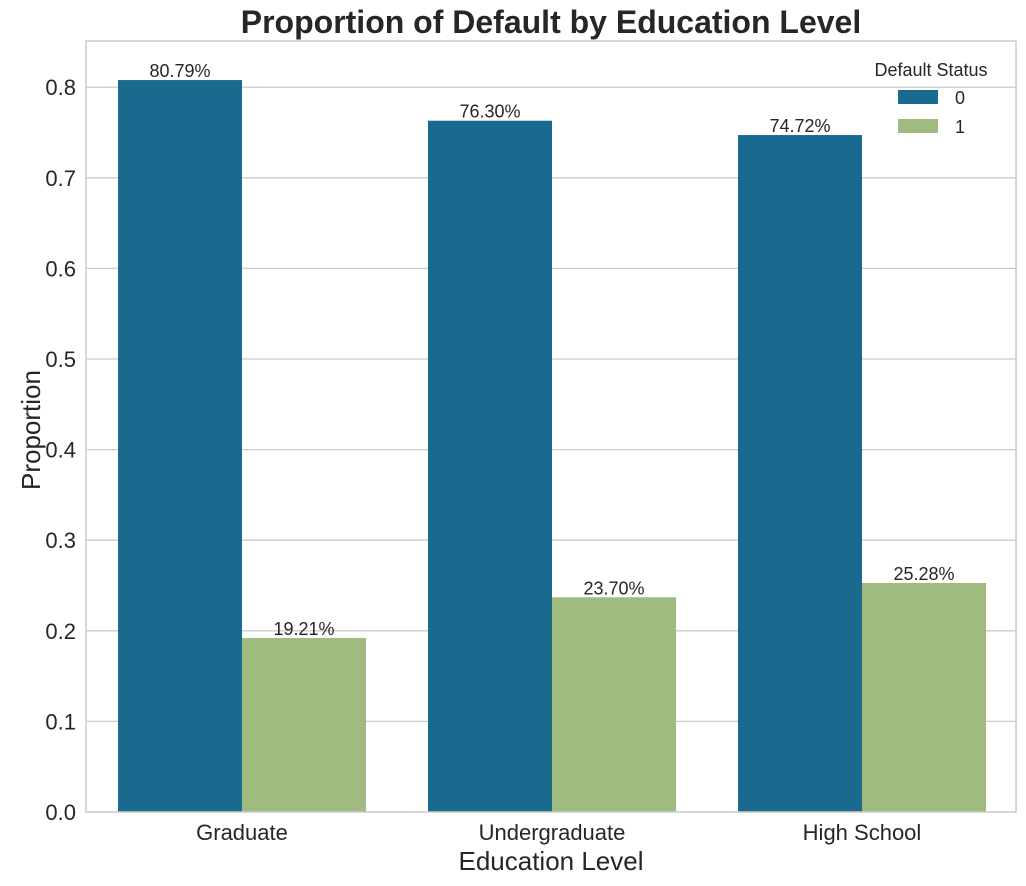  I want to click on legend-label: 1, so click(960, 127).